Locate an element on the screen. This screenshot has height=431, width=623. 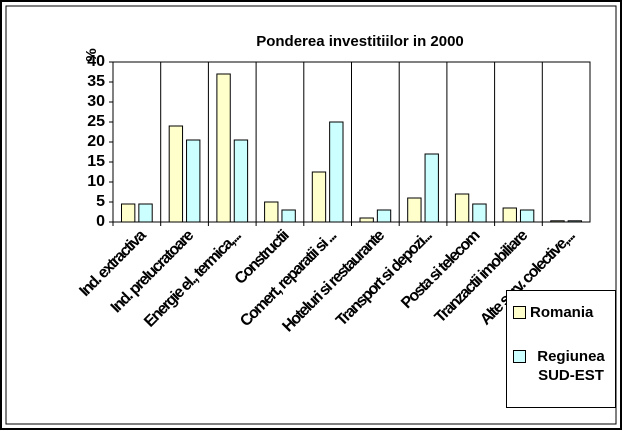
y-tick-label: 5 is located at coordinates (100, 201).